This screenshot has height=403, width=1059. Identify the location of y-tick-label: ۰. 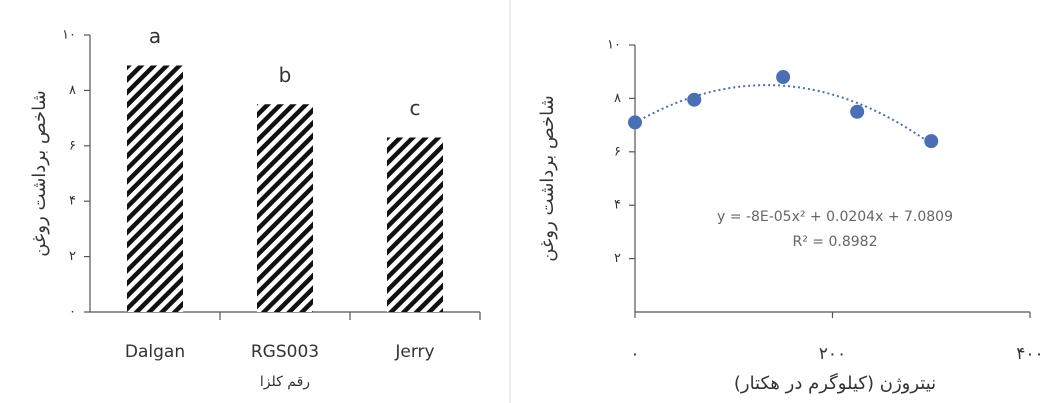
(72, 312).